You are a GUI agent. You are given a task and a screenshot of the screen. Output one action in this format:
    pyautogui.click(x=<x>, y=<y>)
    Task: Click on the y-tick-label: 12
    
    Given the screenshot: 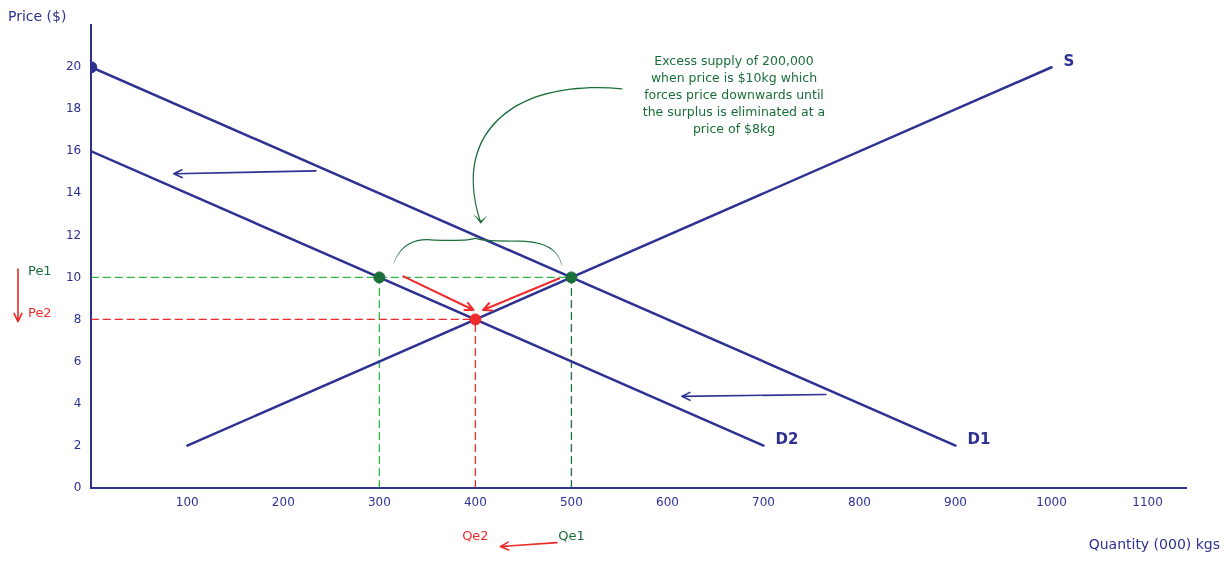 What is the action you would take?
    pyautogui.click(x=73, y=234)
    